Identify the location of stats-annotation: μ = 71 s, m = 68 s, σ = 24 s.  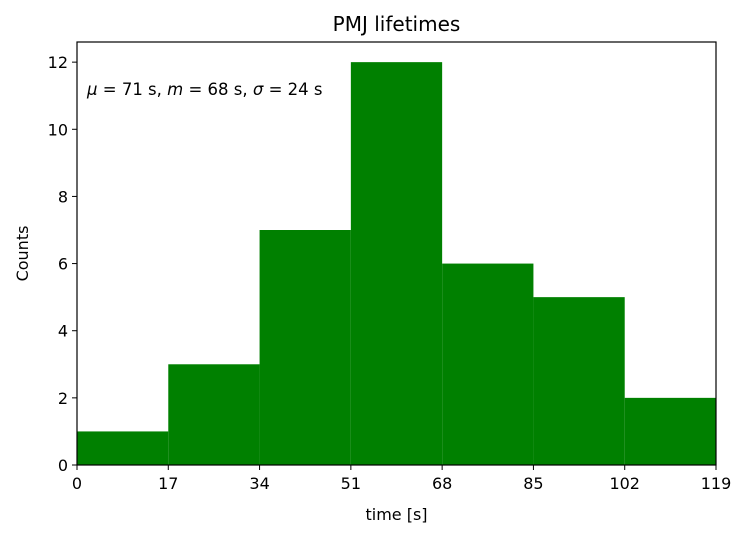
(204, 89).